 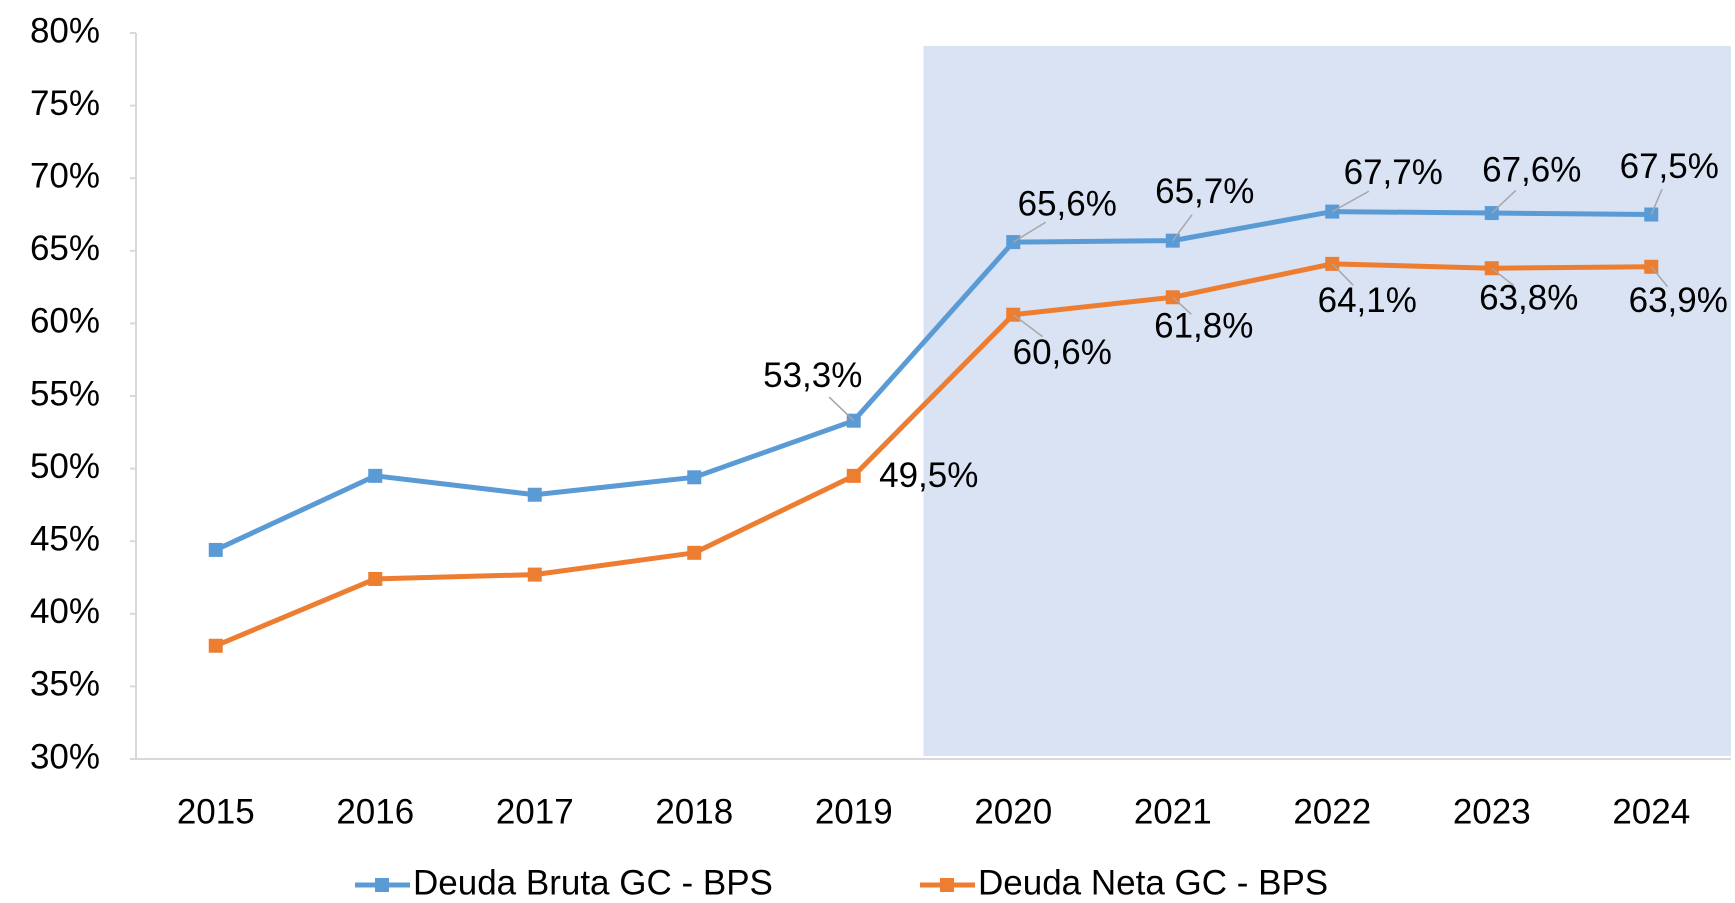 I want to click on y-tick-label: 60%, so click(x=65, y=321).